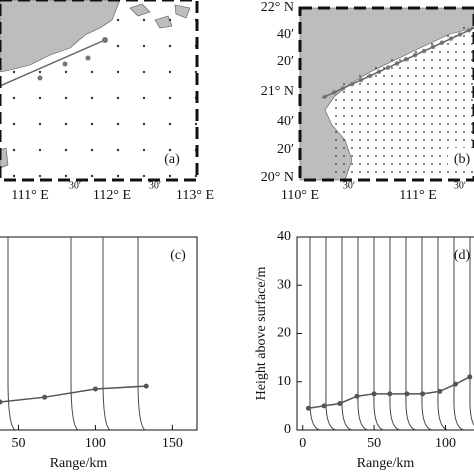 Image resolution: width=474 pixels, height=474 pixels. I want to click on y-tick-label: 0, so click(287, 429).